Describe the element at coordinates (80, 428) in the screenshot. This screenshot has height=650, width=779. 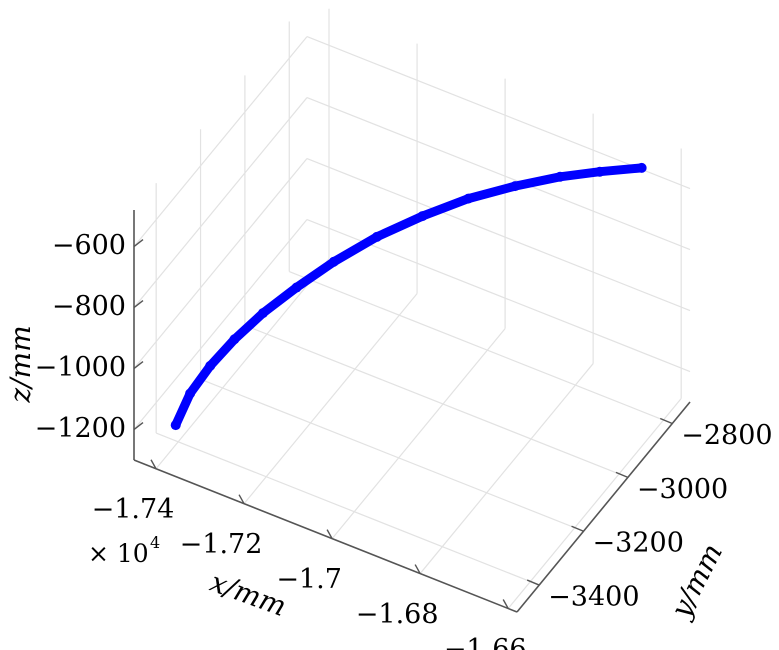
I see `z-tick-label: −1200` at that location.